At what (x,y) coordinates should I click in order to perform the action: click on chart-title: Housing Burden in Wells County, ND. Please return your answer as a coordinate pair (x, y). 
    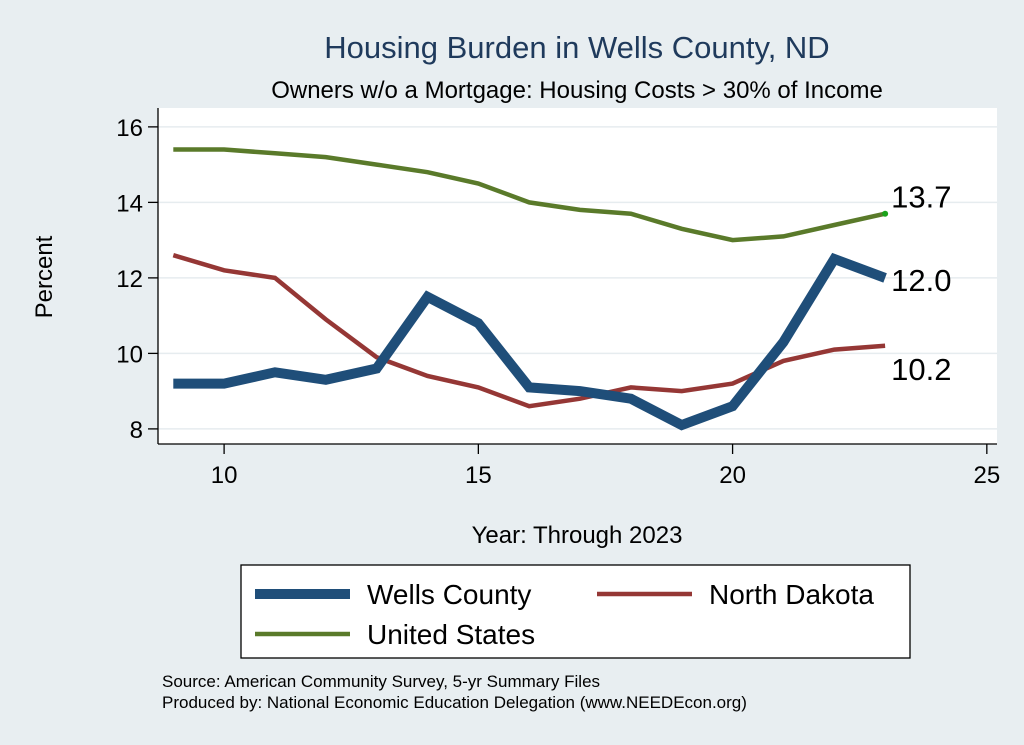
    Looking at the image, I should click on (576, 47).